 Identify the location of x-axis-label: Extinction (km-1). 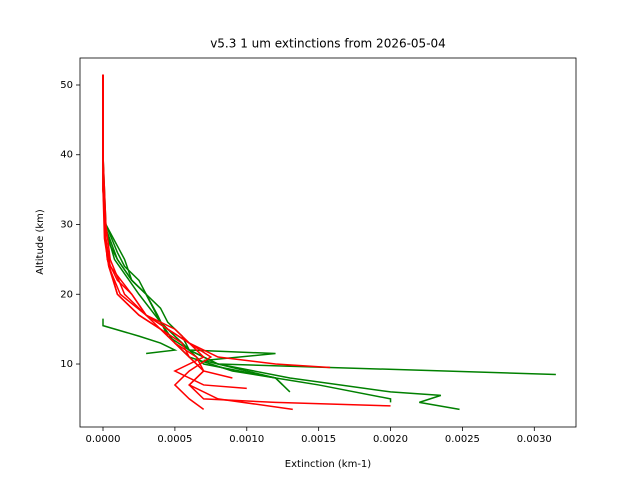
(328, 464).